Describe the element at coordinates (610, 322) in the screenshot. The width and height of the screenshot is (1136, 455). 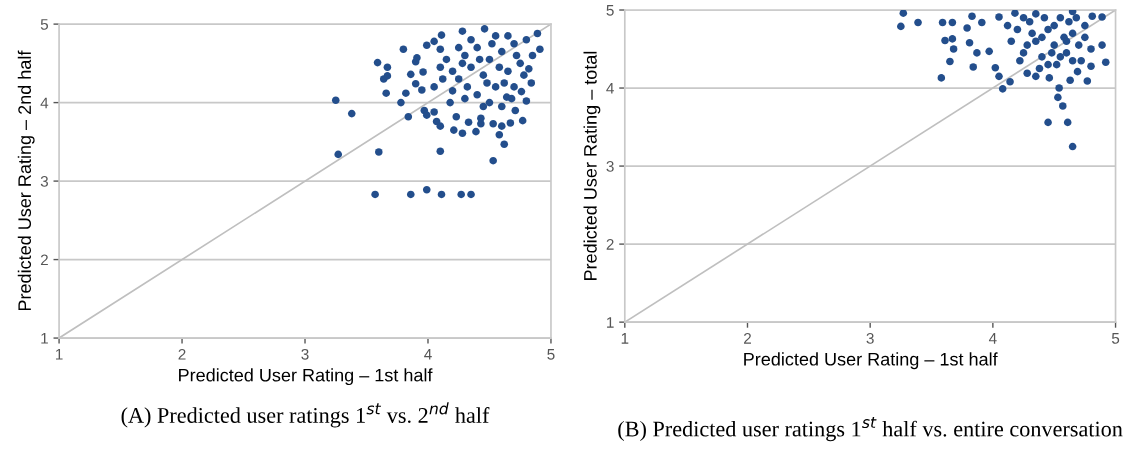
I see `y-tick-label: 1` at that location.